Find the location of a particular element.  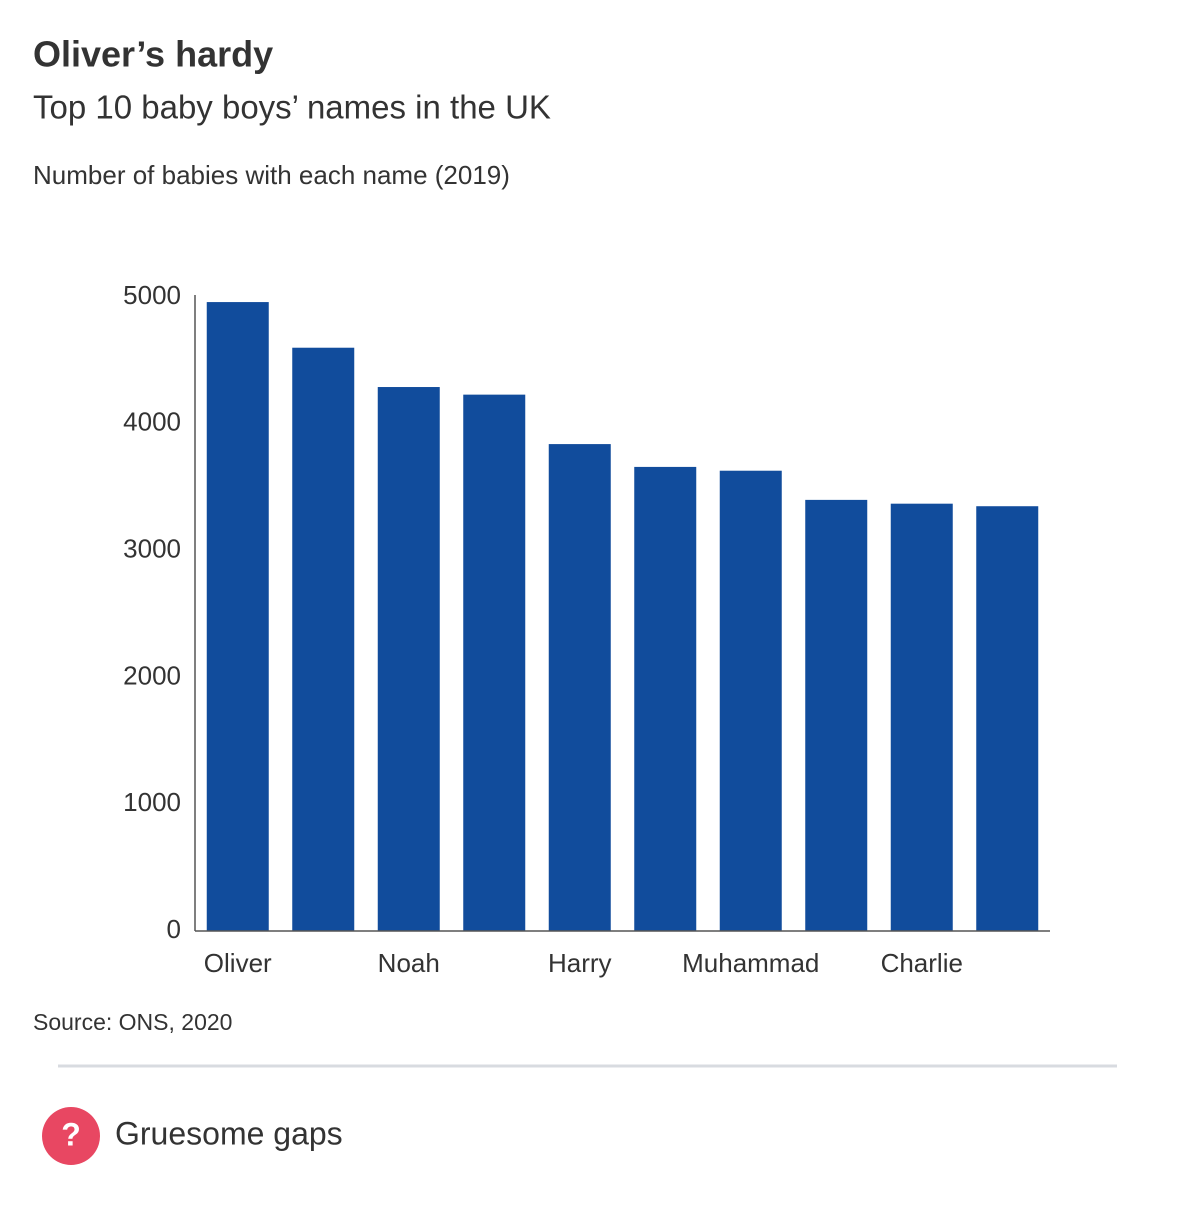

x-tick-label: Harry is located at coordinates (580, 963).